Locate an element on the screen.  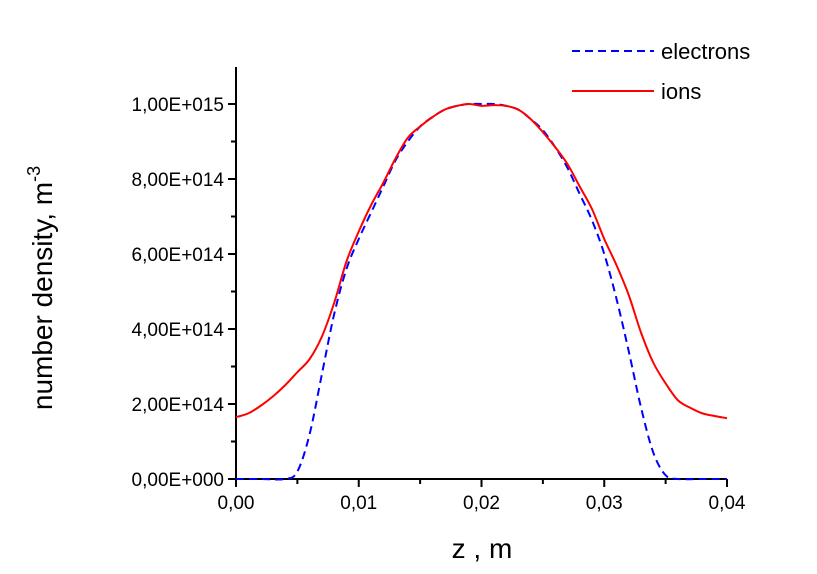
legend-item-ions: ions is located at coordinates (636, 91).